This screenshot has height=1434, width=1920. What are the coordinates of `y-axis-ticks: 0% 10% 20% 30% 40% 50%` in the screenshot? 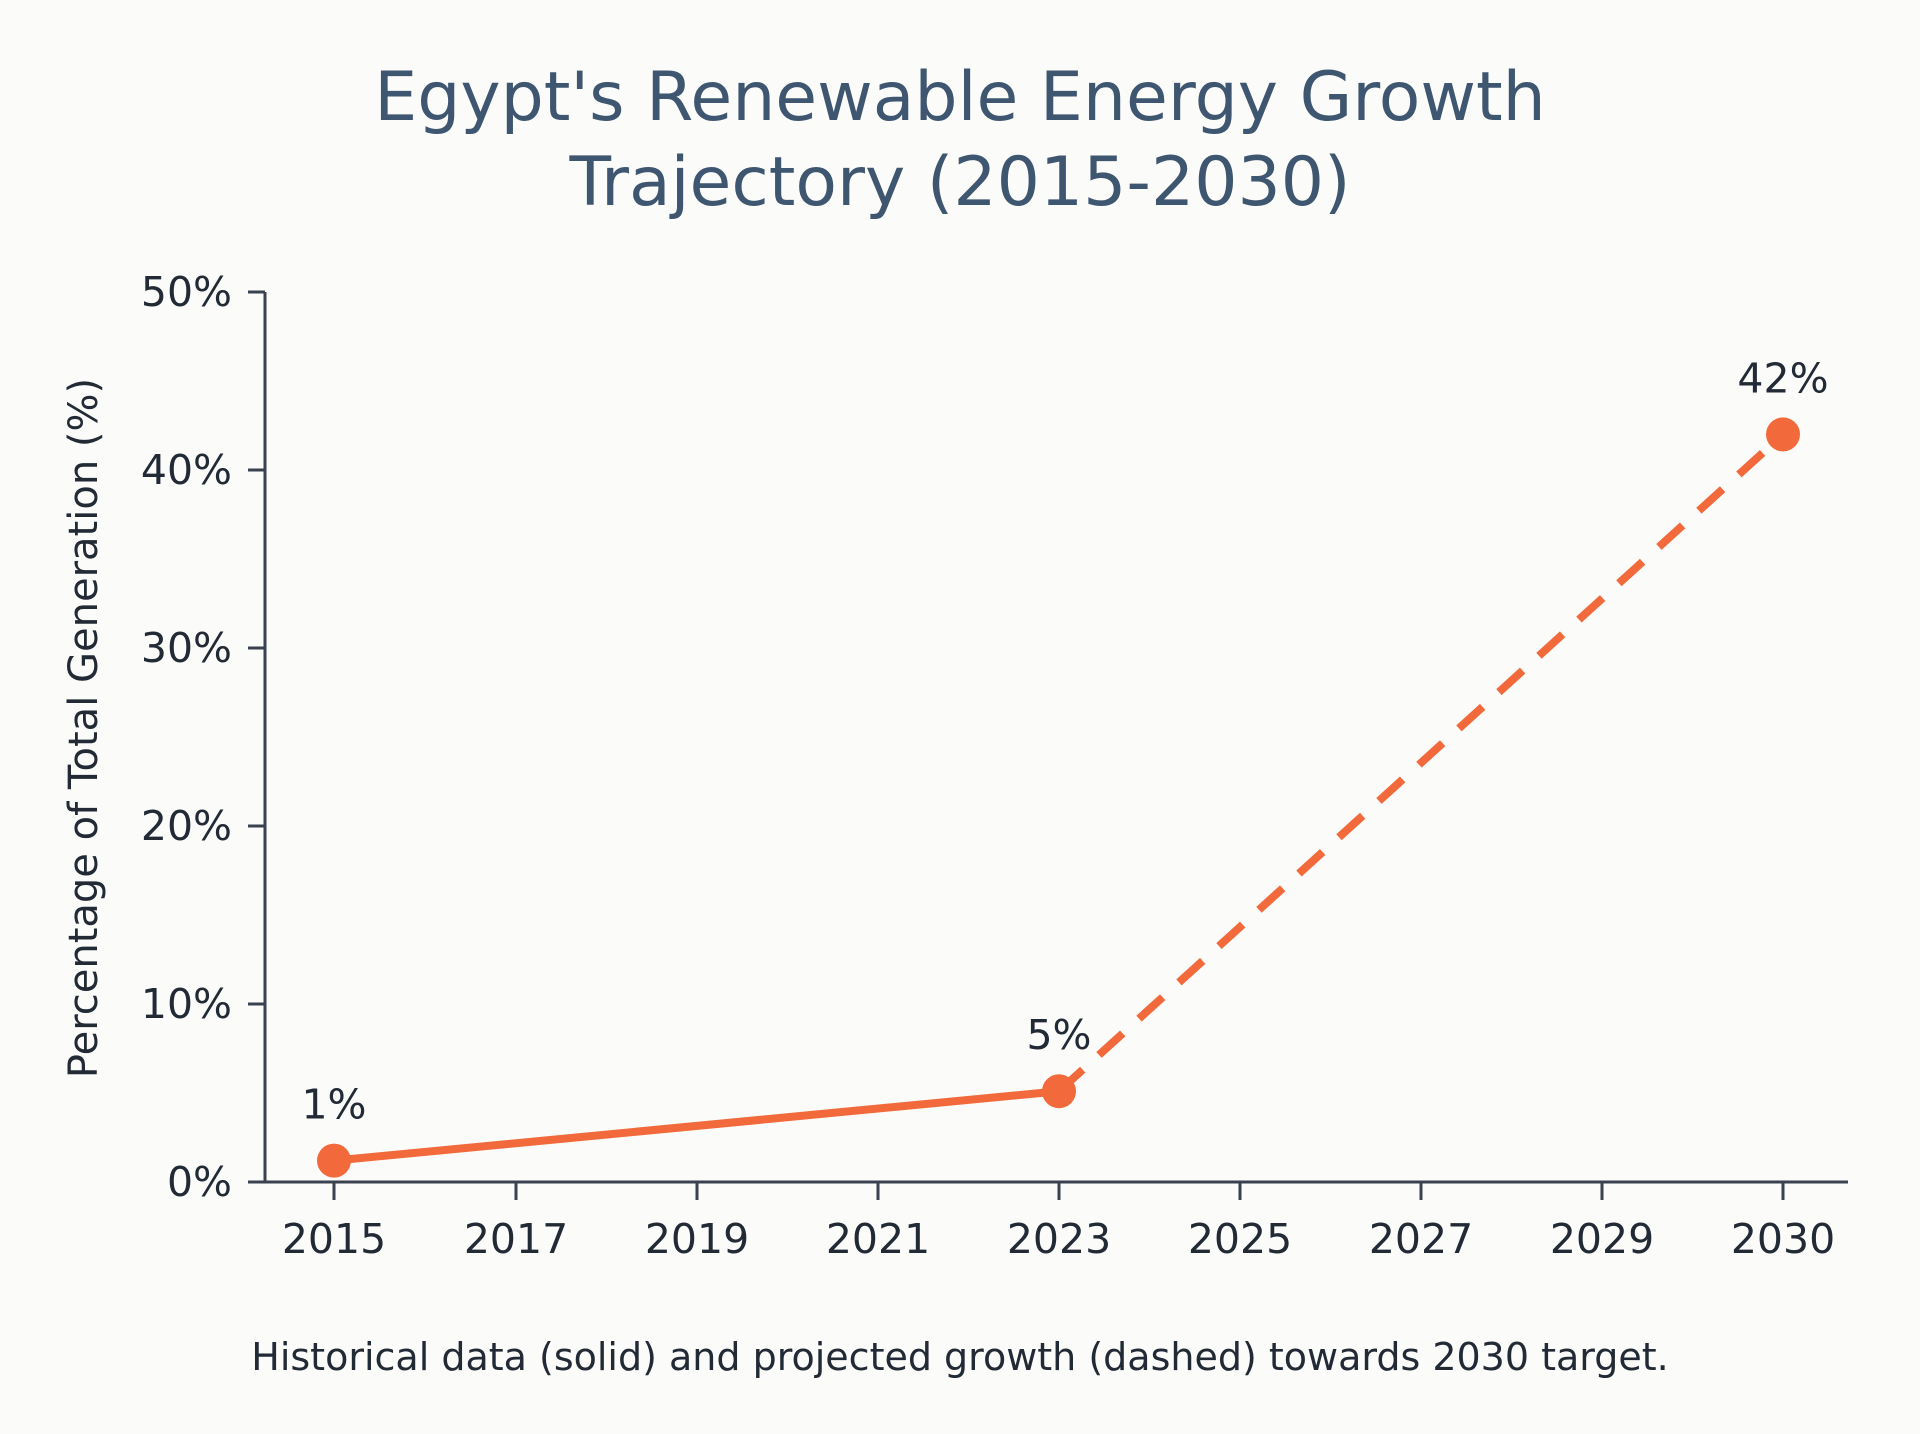 It's located at (203, 737).